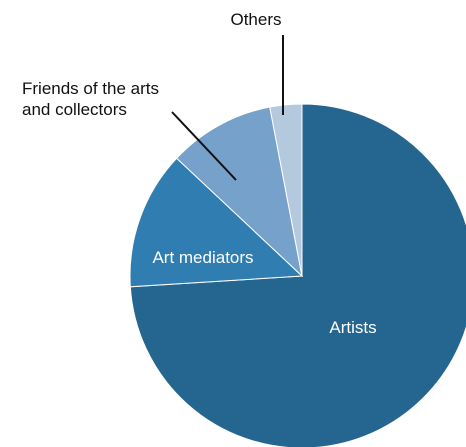  Describe the element at coordinates (286, 190) in the screenshot. I see `pie-slice-others` at that location.